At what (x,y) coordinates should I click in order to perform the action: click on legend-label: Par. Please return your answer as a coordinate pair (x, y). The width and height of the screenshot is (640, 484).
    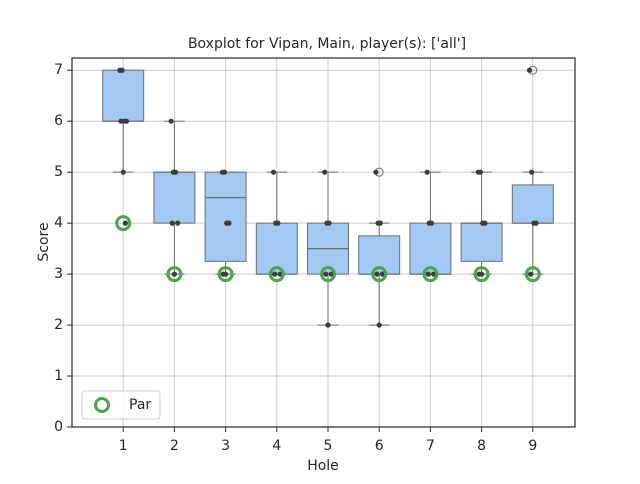
    Looking at the image, I should click on (140, 405).